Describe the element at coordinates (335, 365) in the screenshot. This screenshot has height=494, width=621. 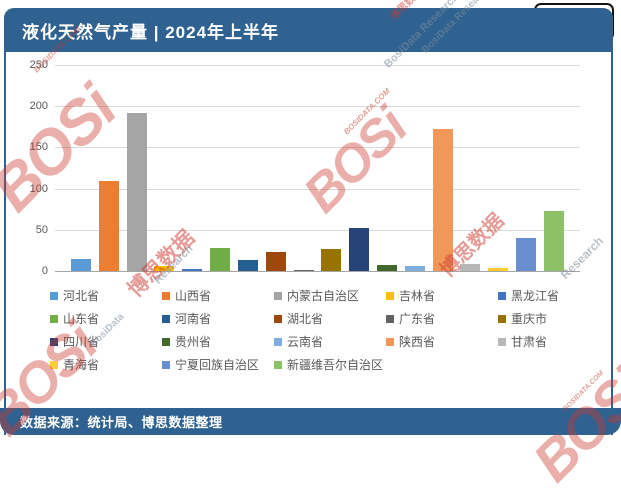
I see `legend-label: 新疆维吾尔自治区` at that location.